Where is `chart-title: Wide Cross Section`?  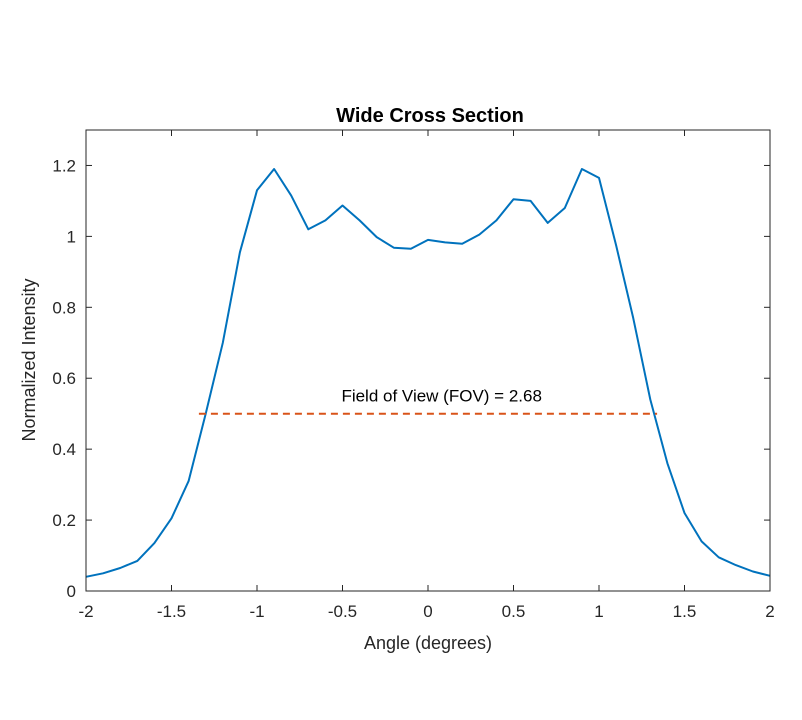
chart-title: Wide Cross Section is located at coordinates (430, 116).